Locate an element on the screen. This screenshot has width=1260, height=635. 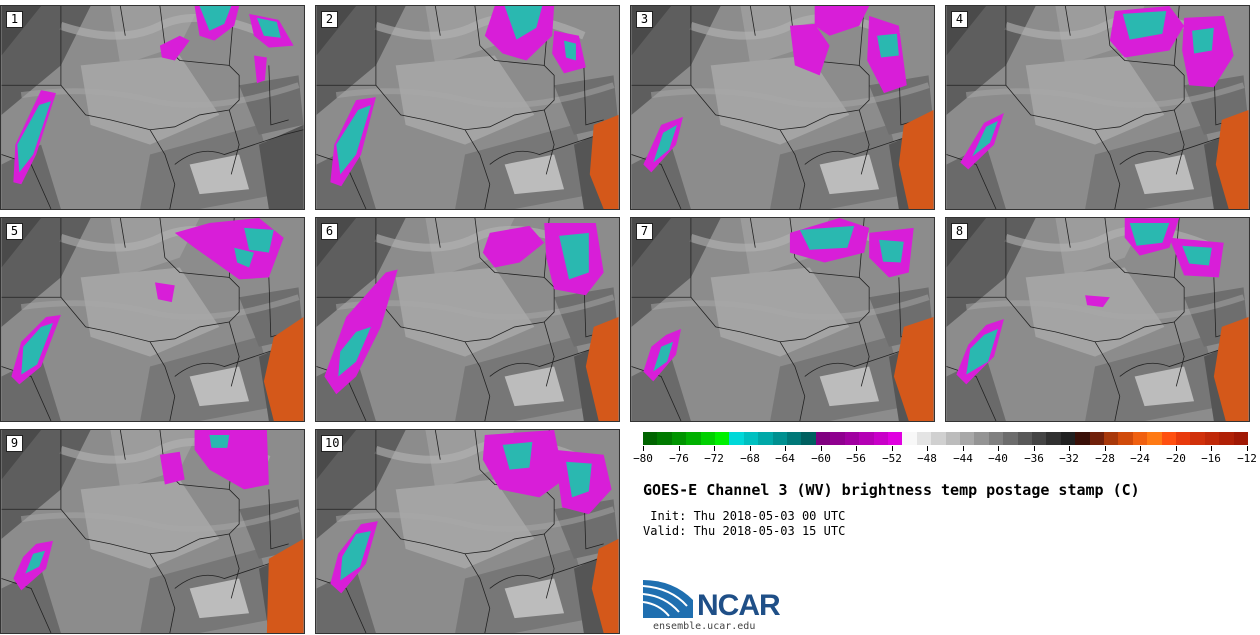
colorbar-tick-label: −12 is located at coordinates (1247, 458).